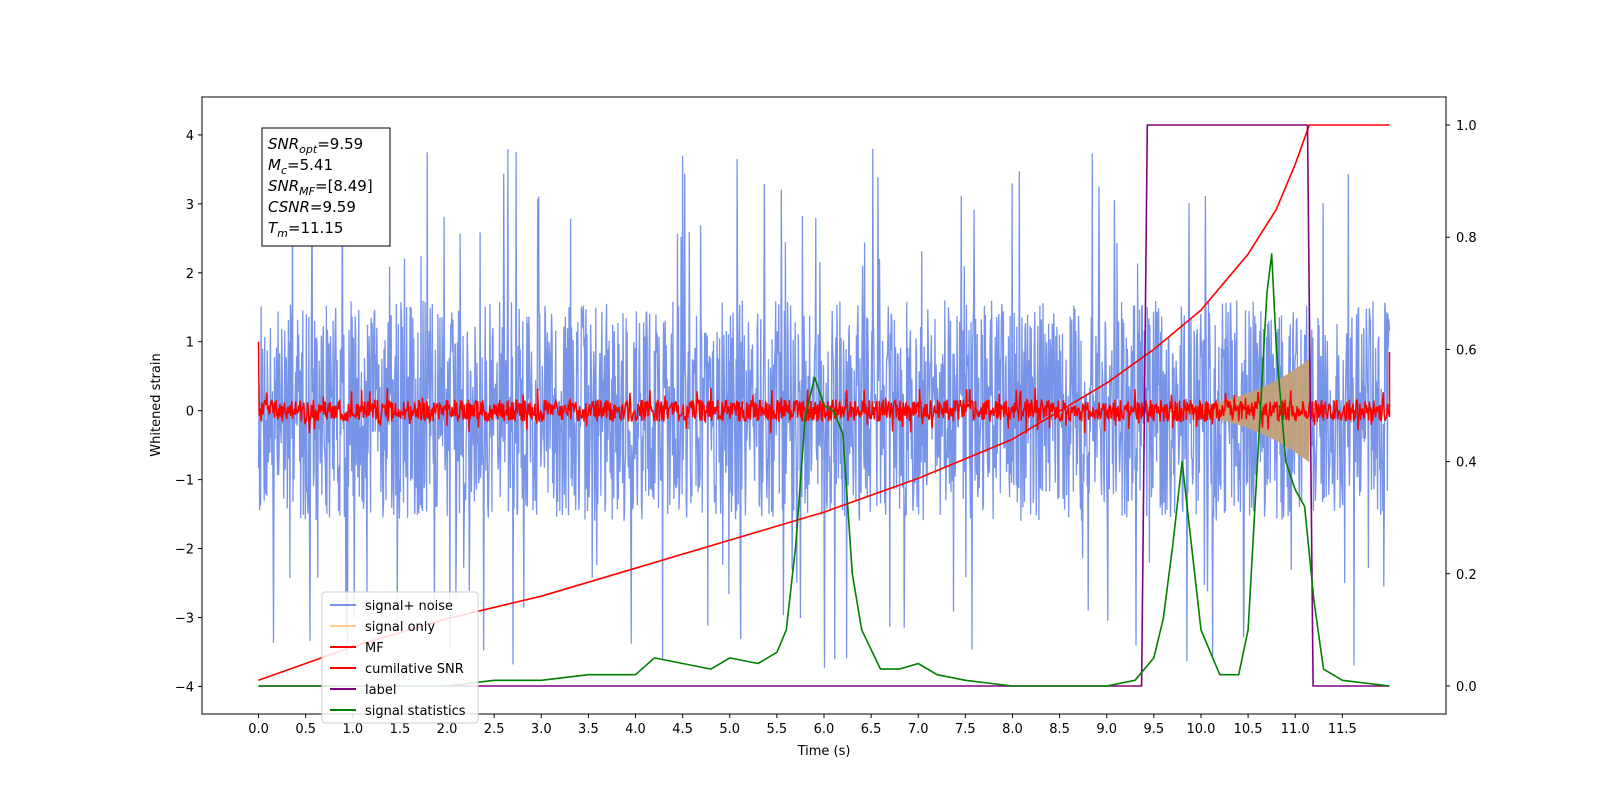 This screenshot has height=800, width=1600. I want to click on x-tick-label-22: 11.0, so click(1295, 729).